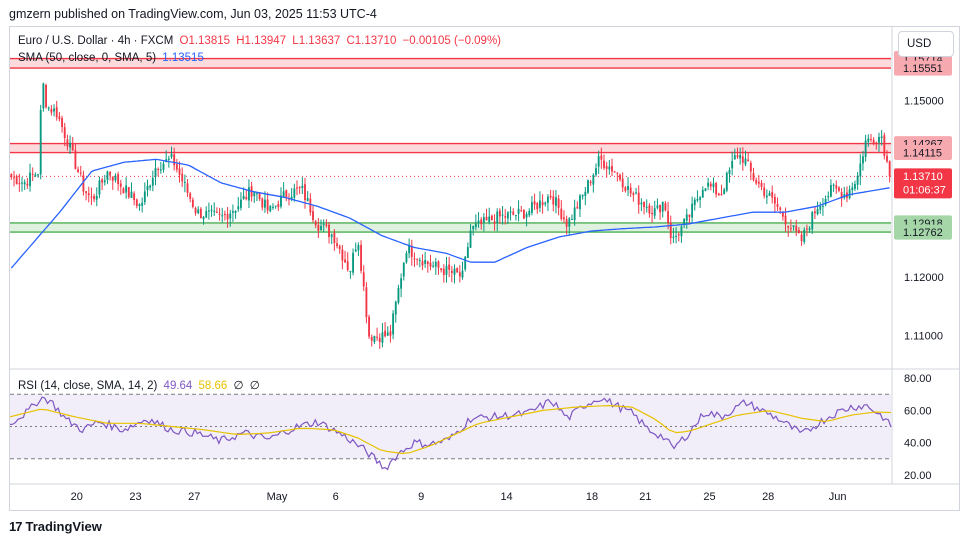  I want to click on time-tick-label: 27, so click(194, 497).